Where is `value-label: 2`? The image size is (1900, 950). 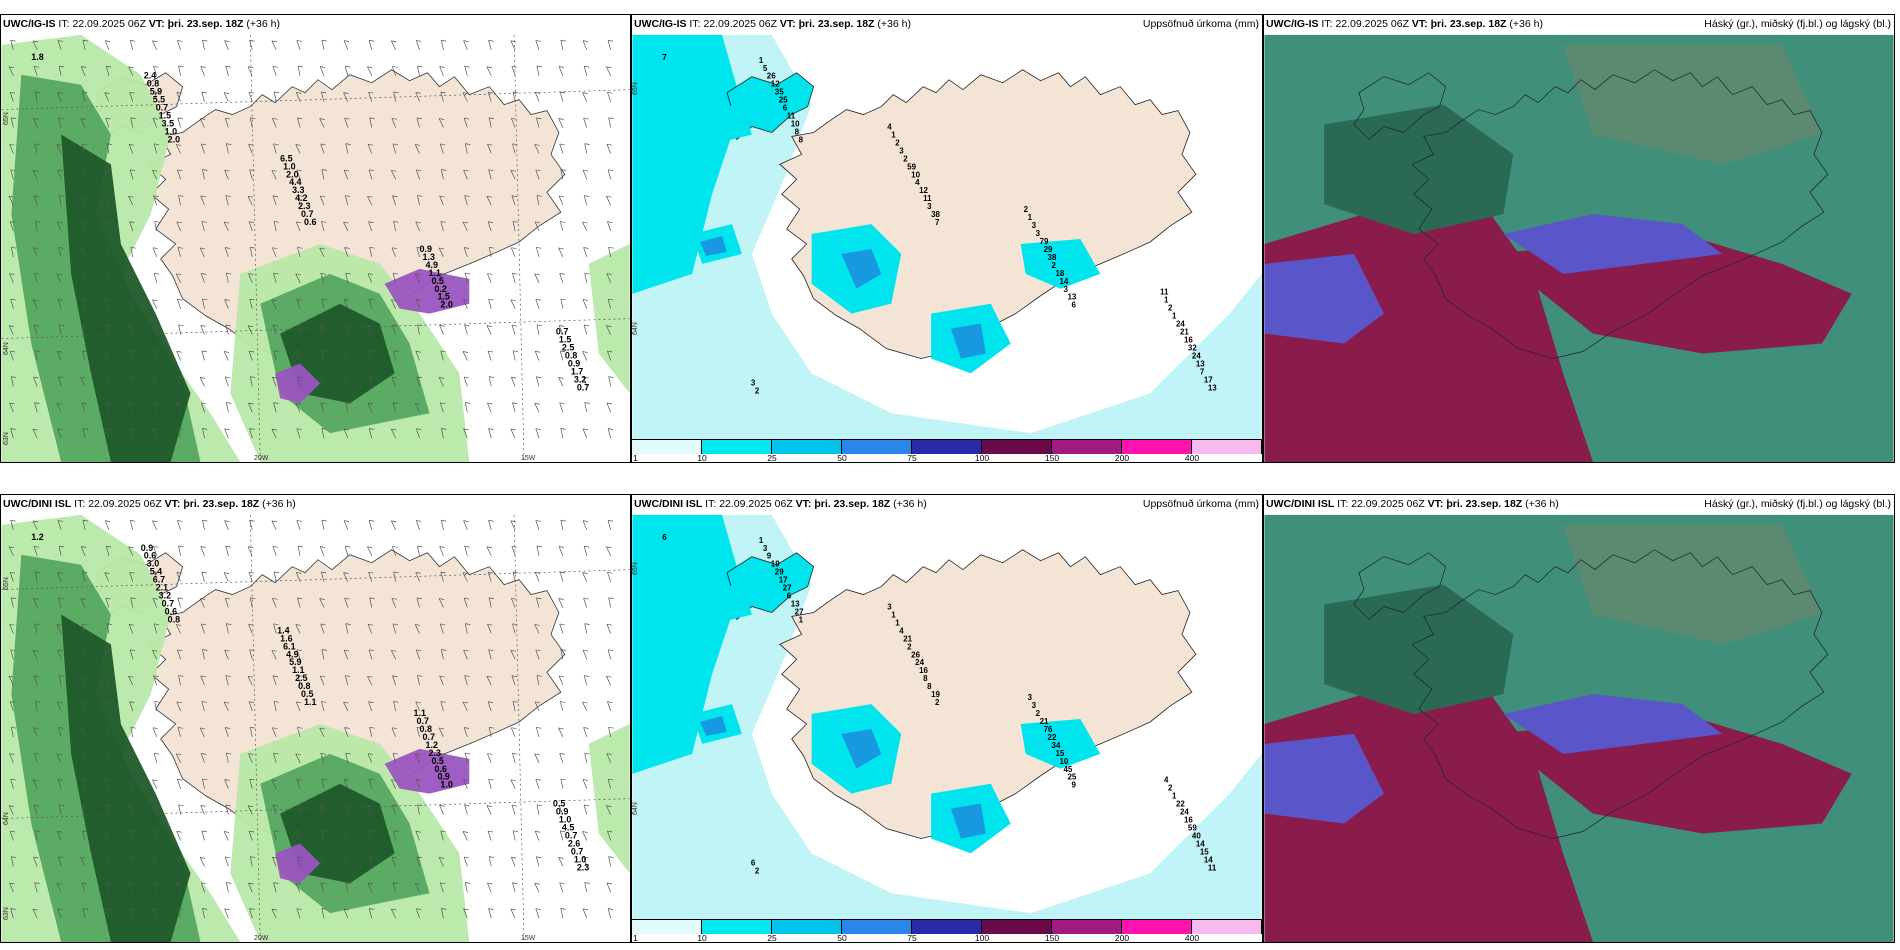 value-label: 2 is located at coordinates (757, 390).